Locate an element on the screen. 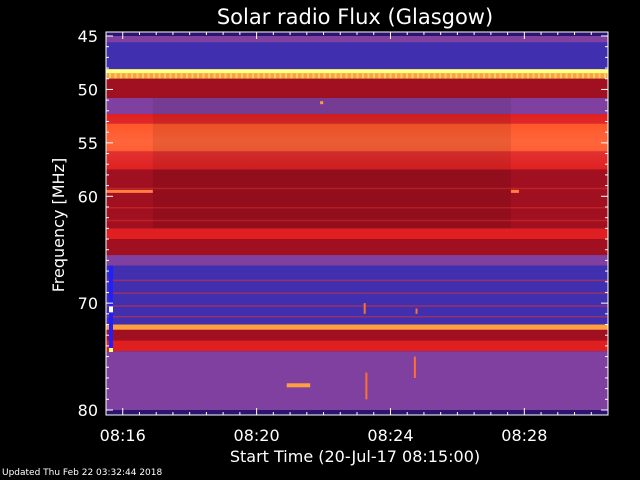 This screenshot has height=480, width=640. y-tick-label: 60 is located at coordinates (88, 196).